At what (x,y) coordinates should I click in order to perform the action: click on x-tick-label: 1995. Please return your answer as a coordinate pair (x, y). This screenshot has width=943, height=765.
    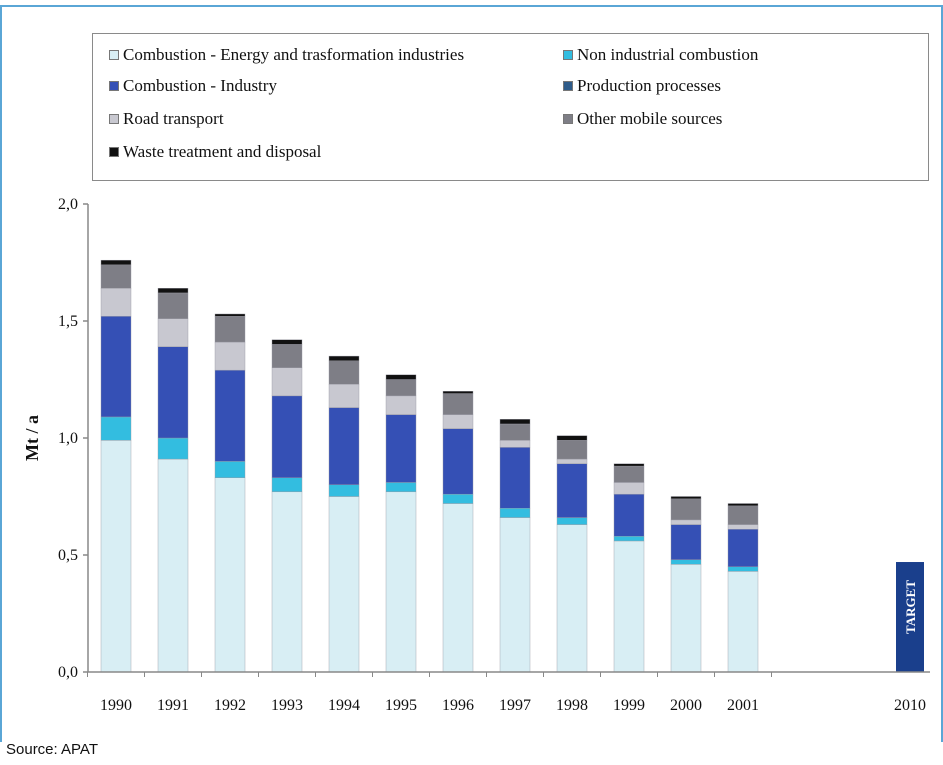
    Looking at the image, I should click on (401, 705).